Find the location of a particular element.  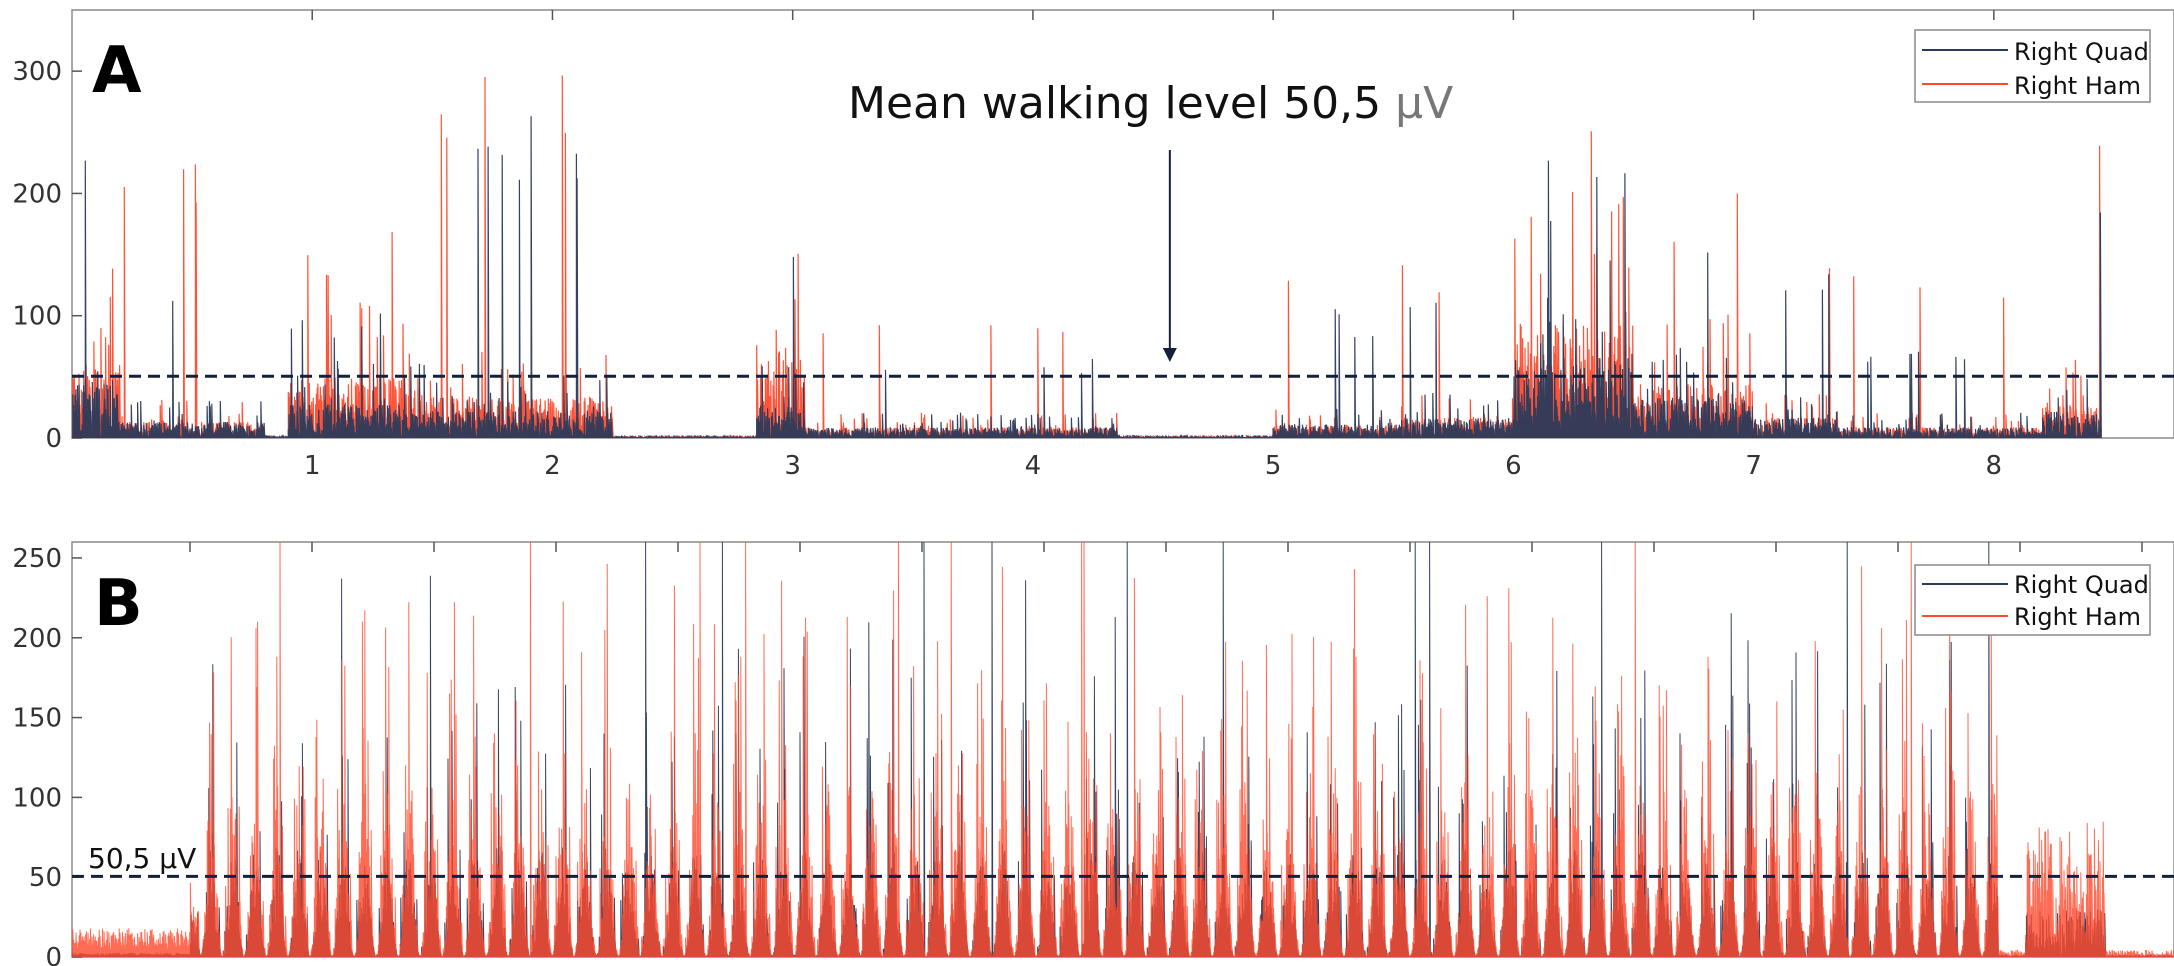

panel-b-y-tick-label: 100 is located at coordinates (37, 798).